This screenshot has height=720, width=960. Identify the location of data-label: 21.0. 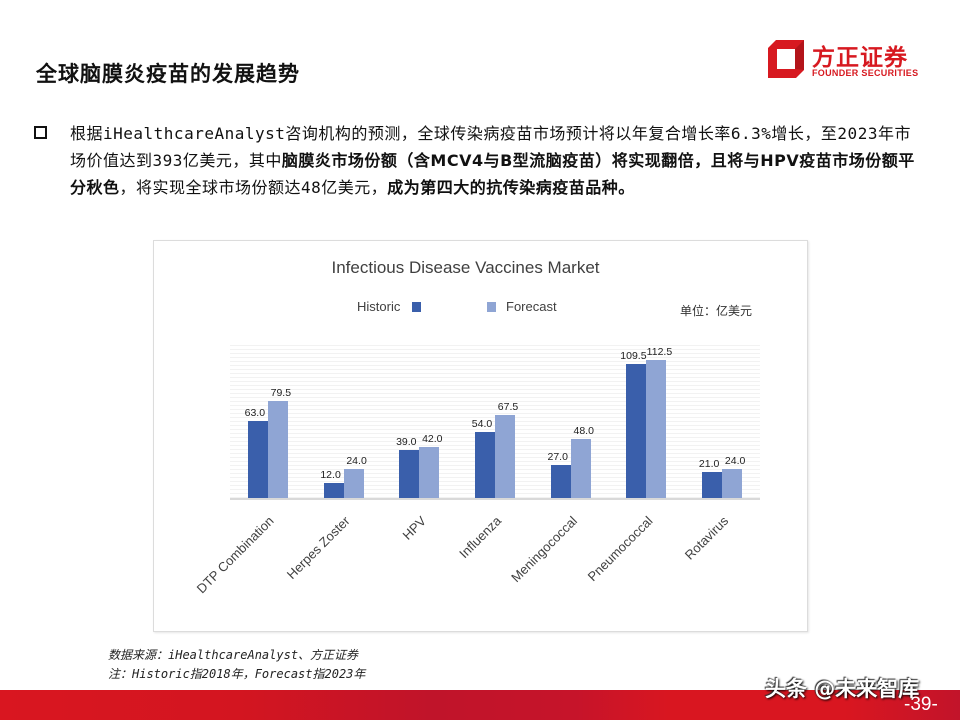
(709, 464).